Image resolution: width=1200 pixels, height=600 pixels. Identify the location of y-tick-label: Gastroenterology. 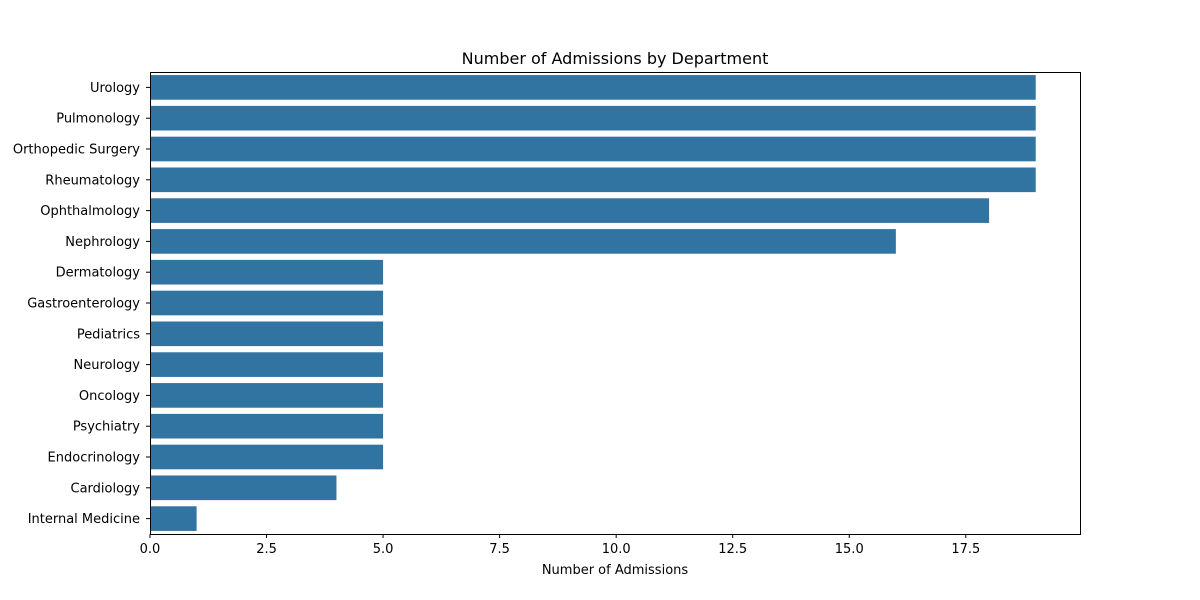
(83, 304).